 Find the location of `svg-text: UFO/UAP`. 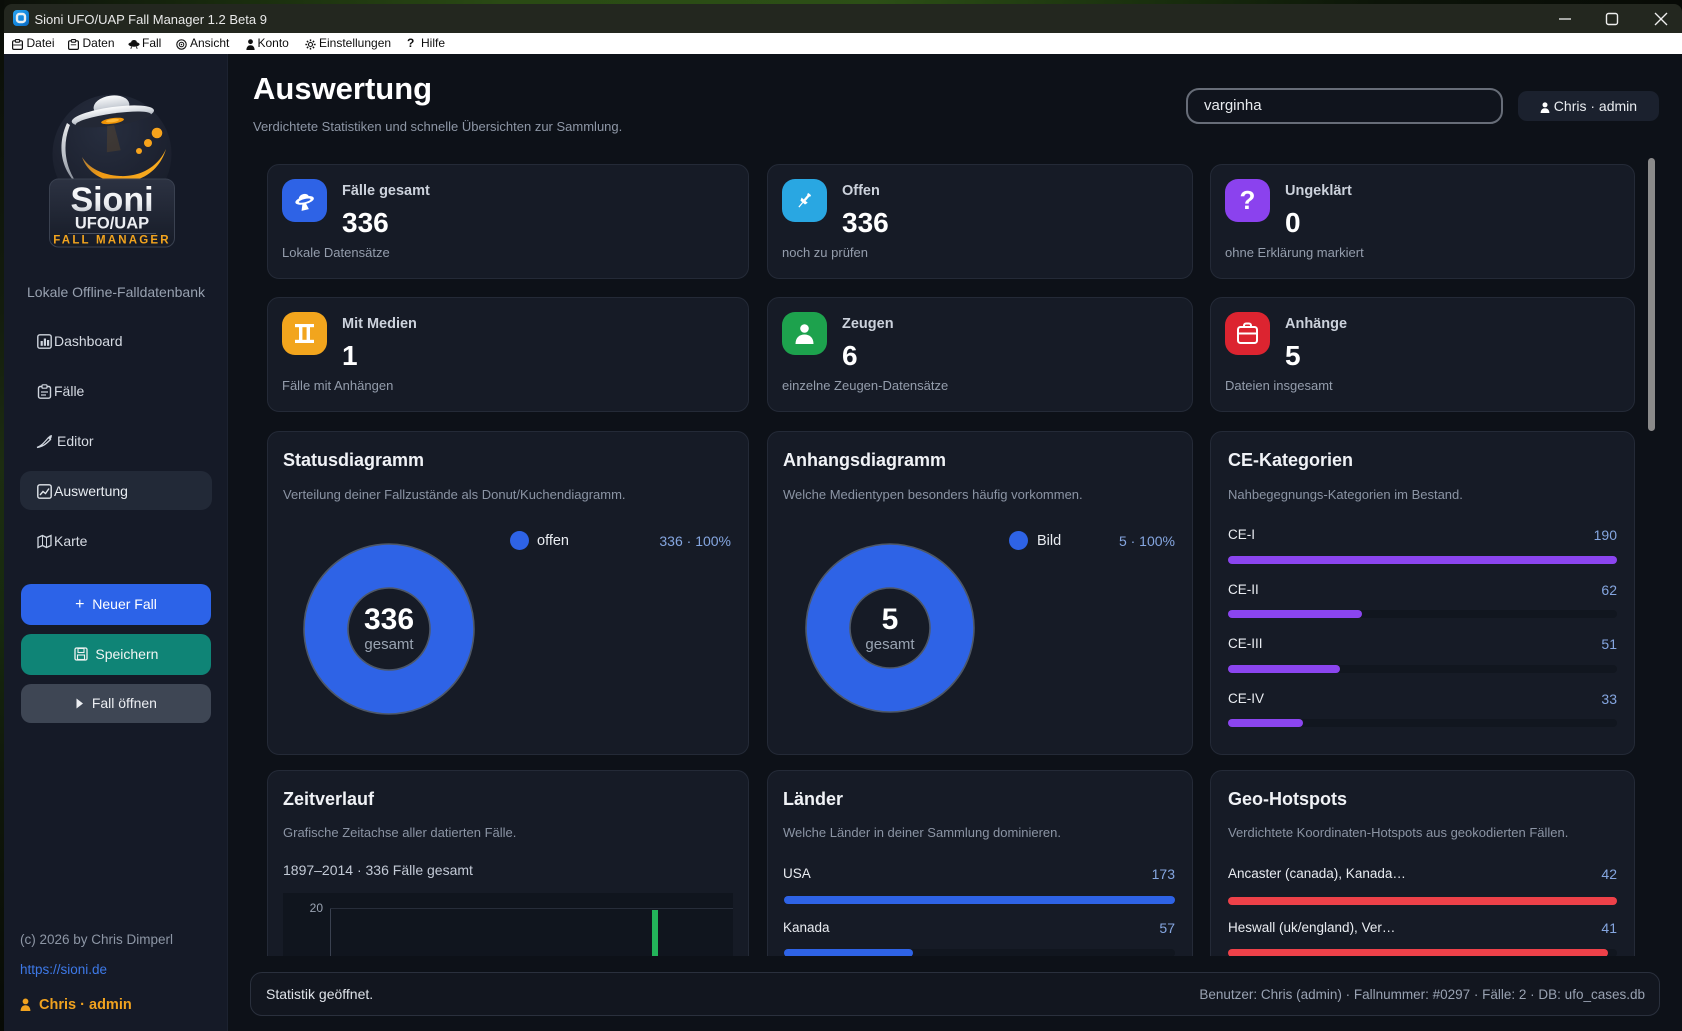

svg-text: UFO/UAP is located at coordinates (112, 224).